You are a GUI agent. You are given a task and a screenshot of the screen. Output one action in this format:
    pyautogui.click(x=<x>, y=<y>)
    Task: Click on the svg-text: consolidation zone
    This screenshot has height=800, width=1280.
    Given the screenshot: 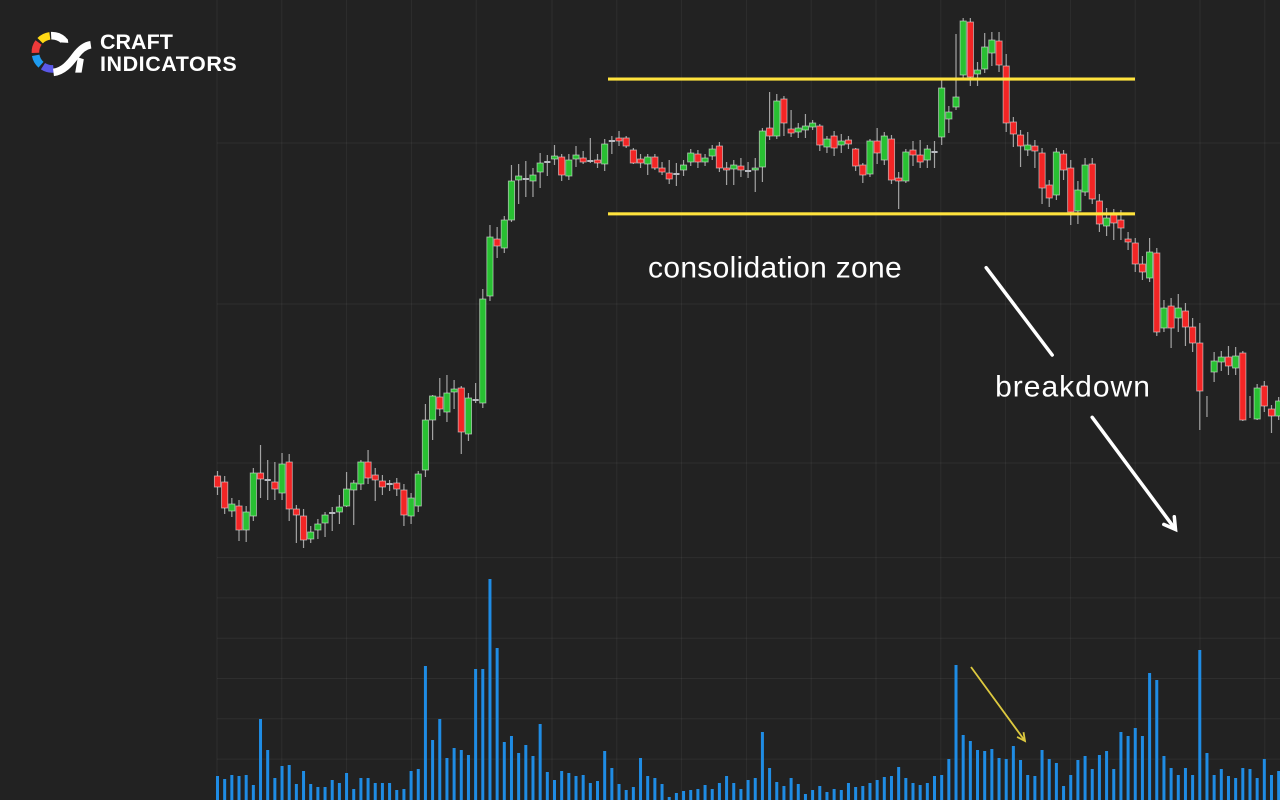 What is the action you would take?
    pyautogui.click(x=775, y=268)
    